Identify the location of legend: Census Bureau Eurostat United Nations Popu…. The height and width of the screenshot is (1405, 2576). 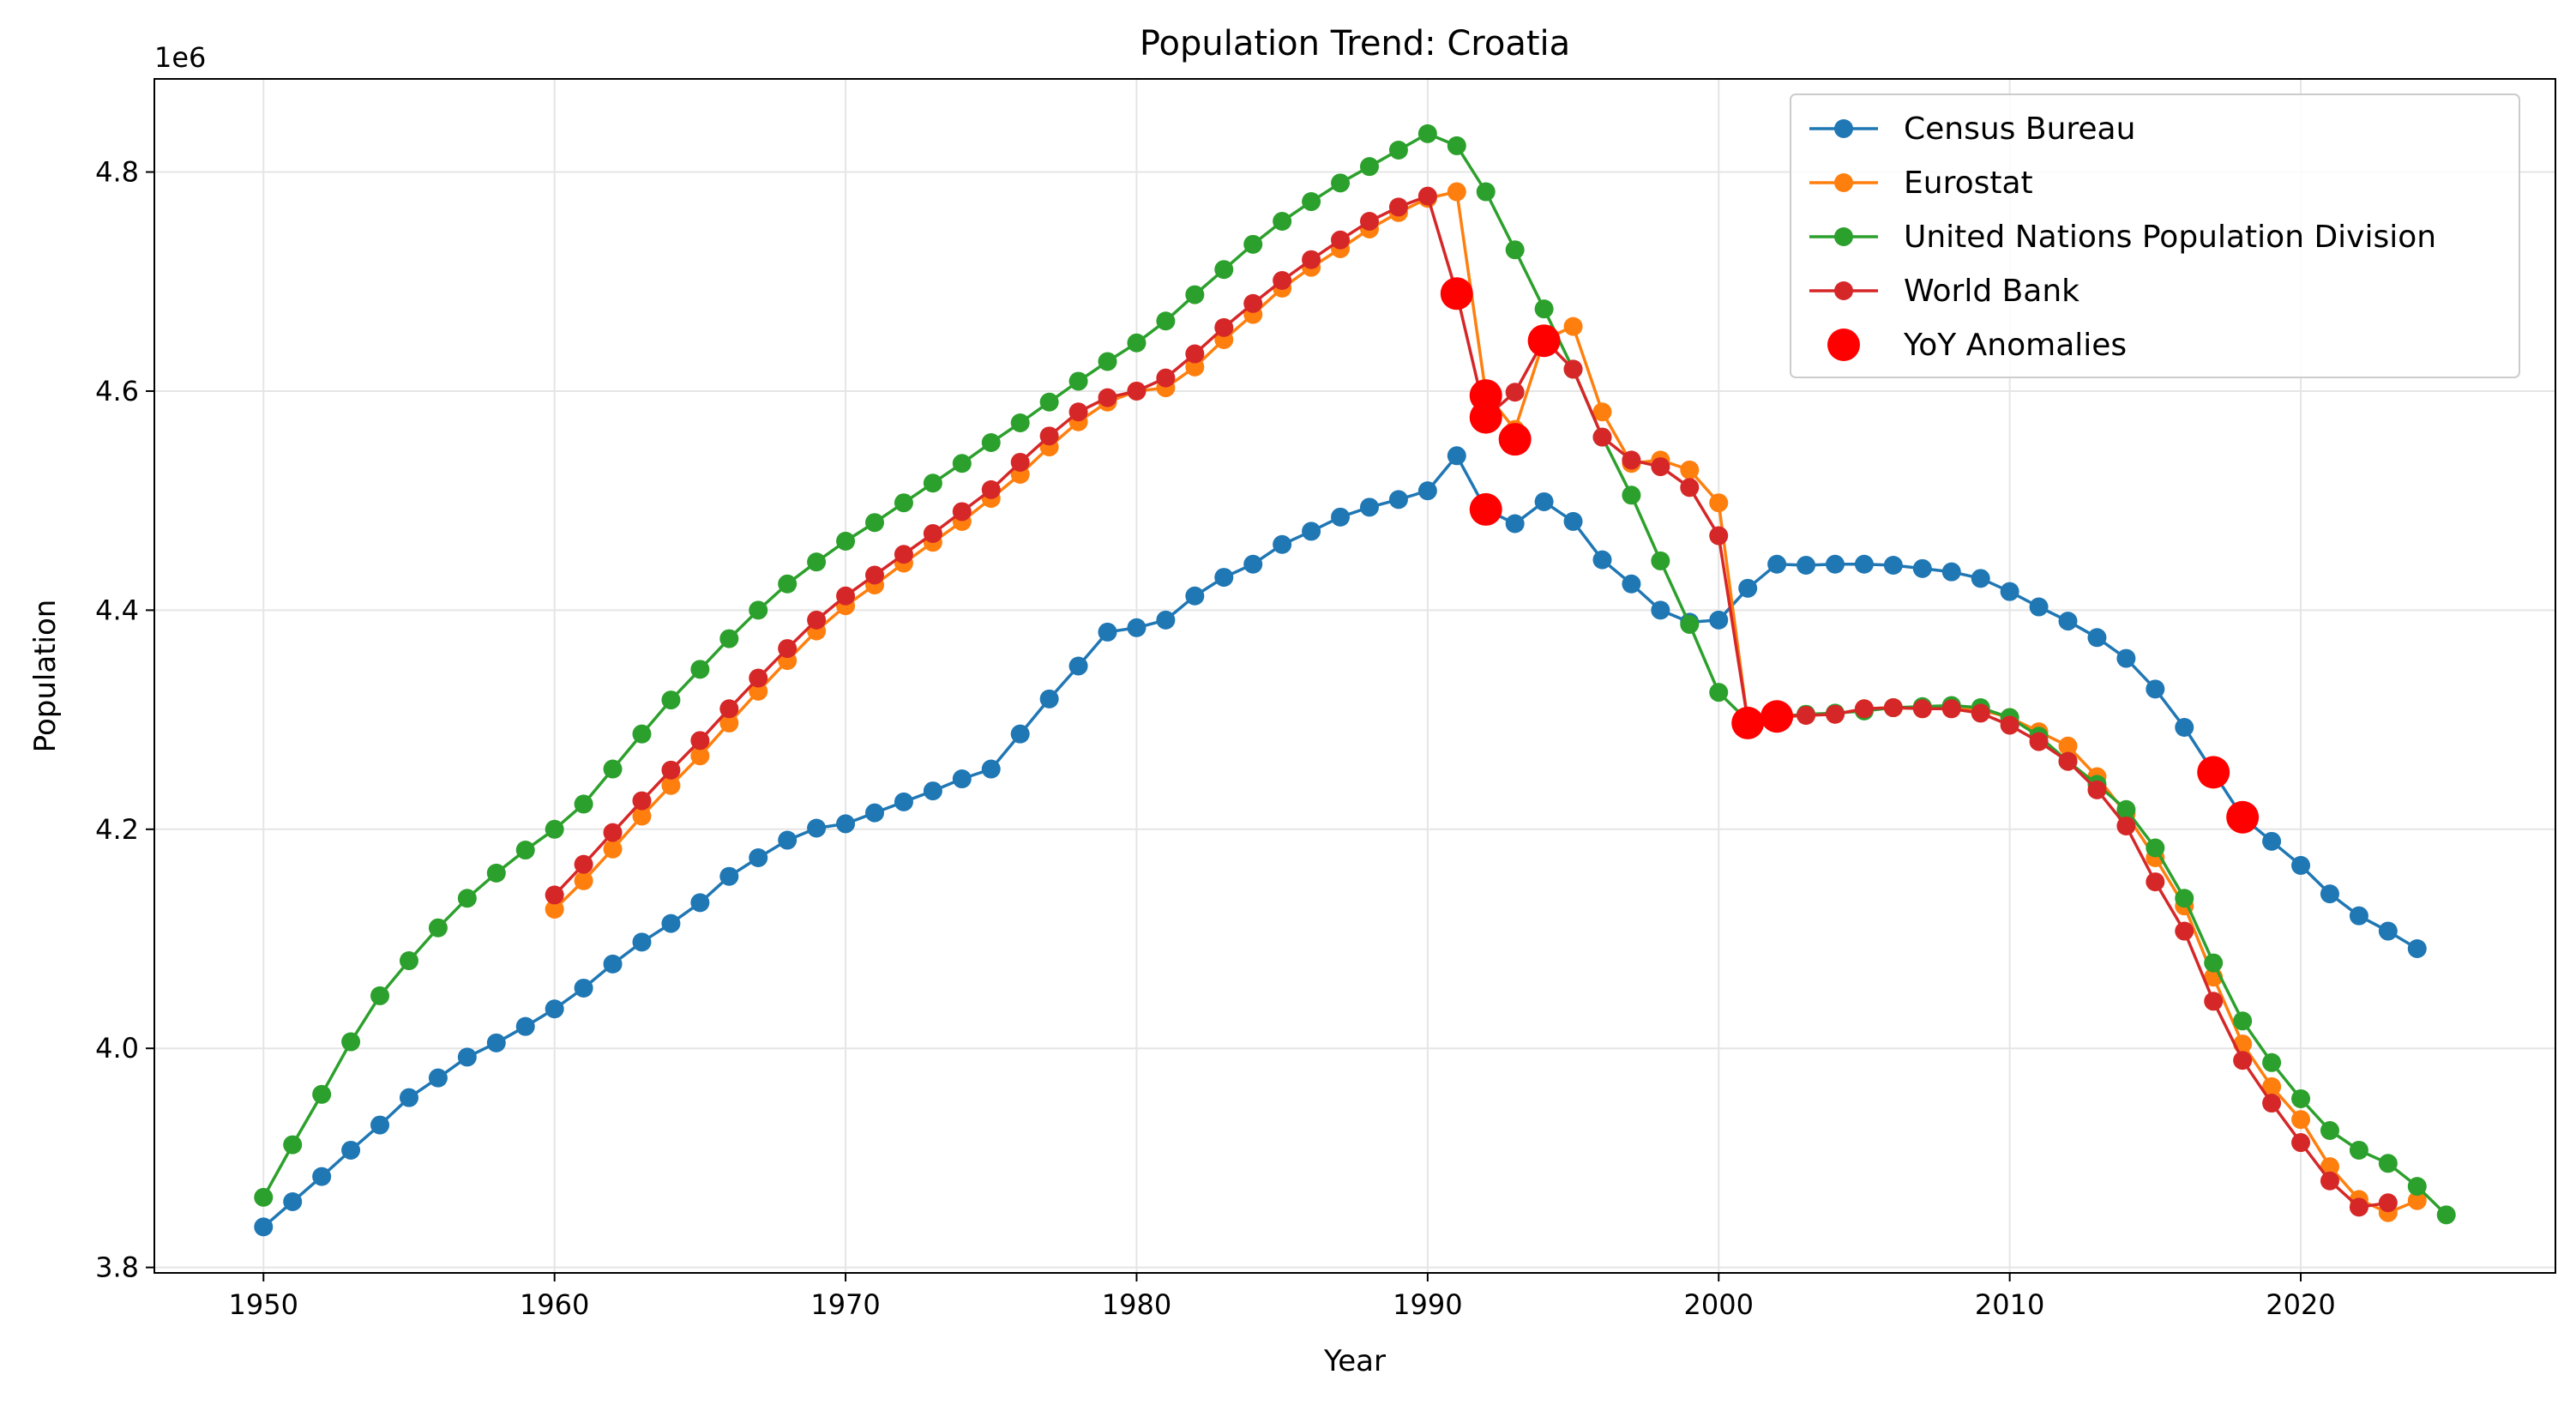
(2155, 235).